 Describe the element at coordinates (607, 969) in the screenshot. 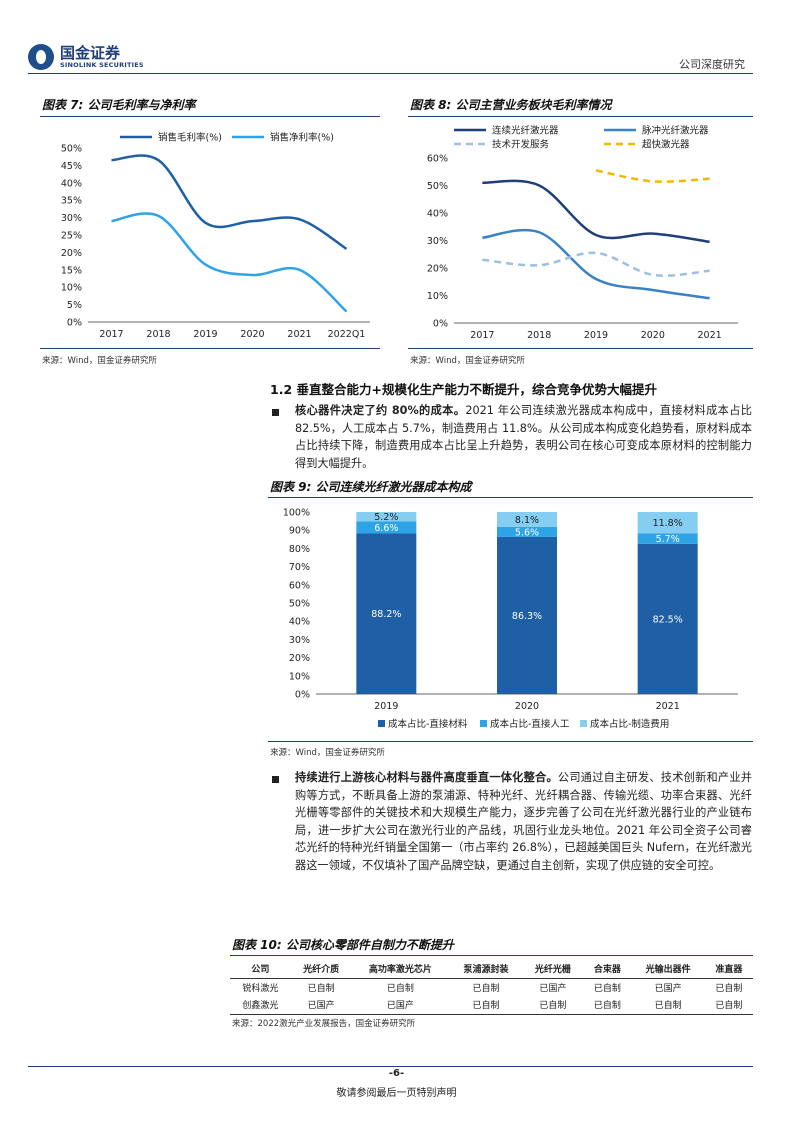

I see `table-header-cell: 合束器` at that location.